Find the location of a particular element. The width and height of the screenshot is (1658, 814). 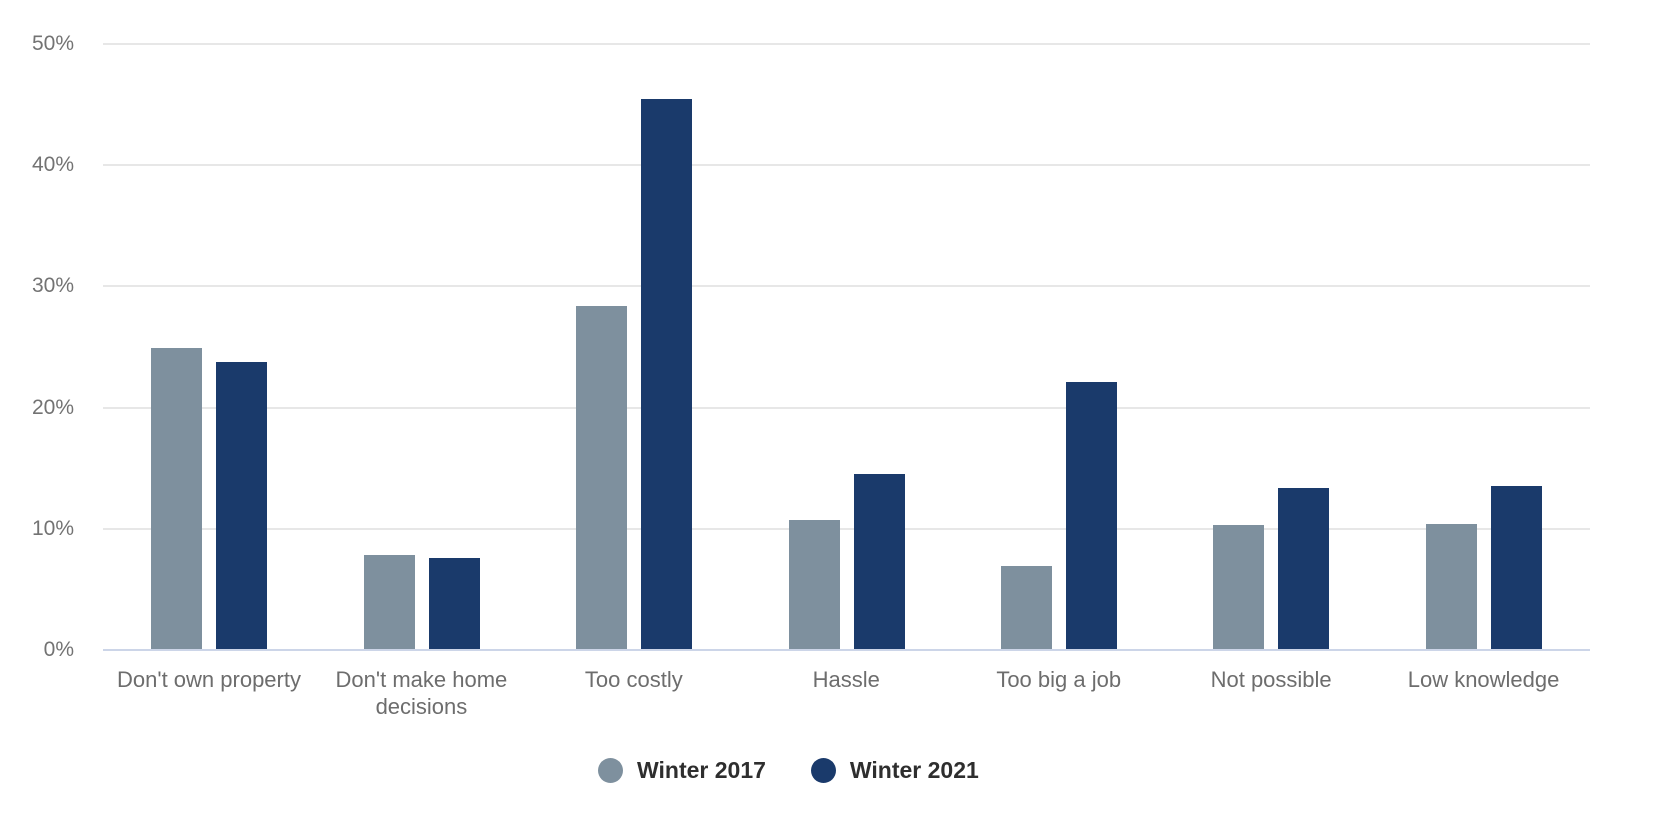

x-axis-category-label: Low knowledge is located at coordinates (1483, 679).